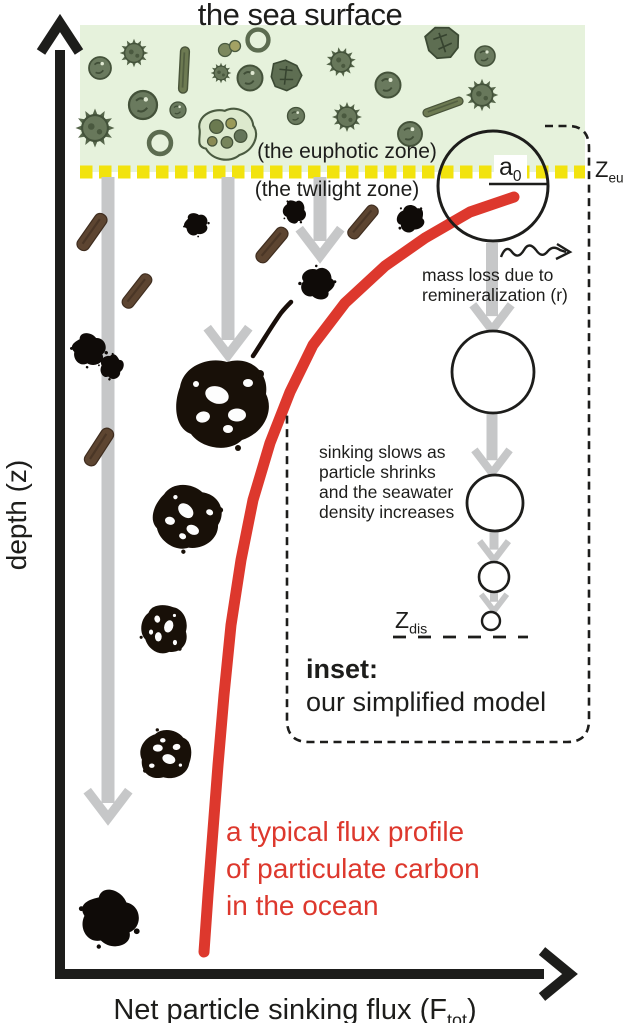 Image resolution: width=630 pixels, height=1023 pixels. I want to click on euphotic-depth-subscript: eu, so click(616, 178).